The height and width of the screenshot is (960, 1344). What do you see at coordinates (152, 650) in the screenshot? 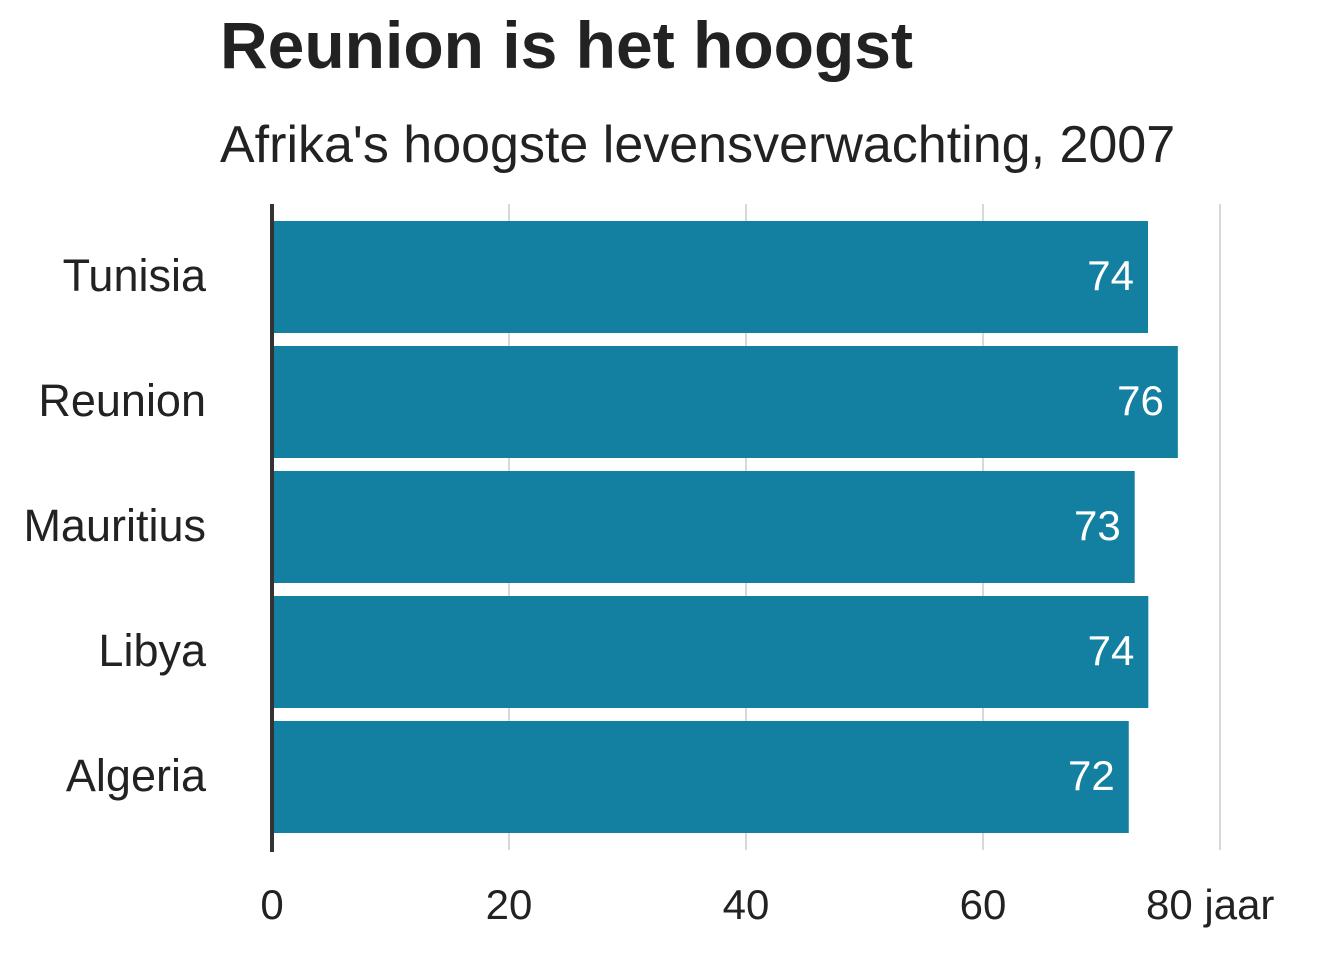
I see `category-label: Libya` at bounding box center [152, 650].